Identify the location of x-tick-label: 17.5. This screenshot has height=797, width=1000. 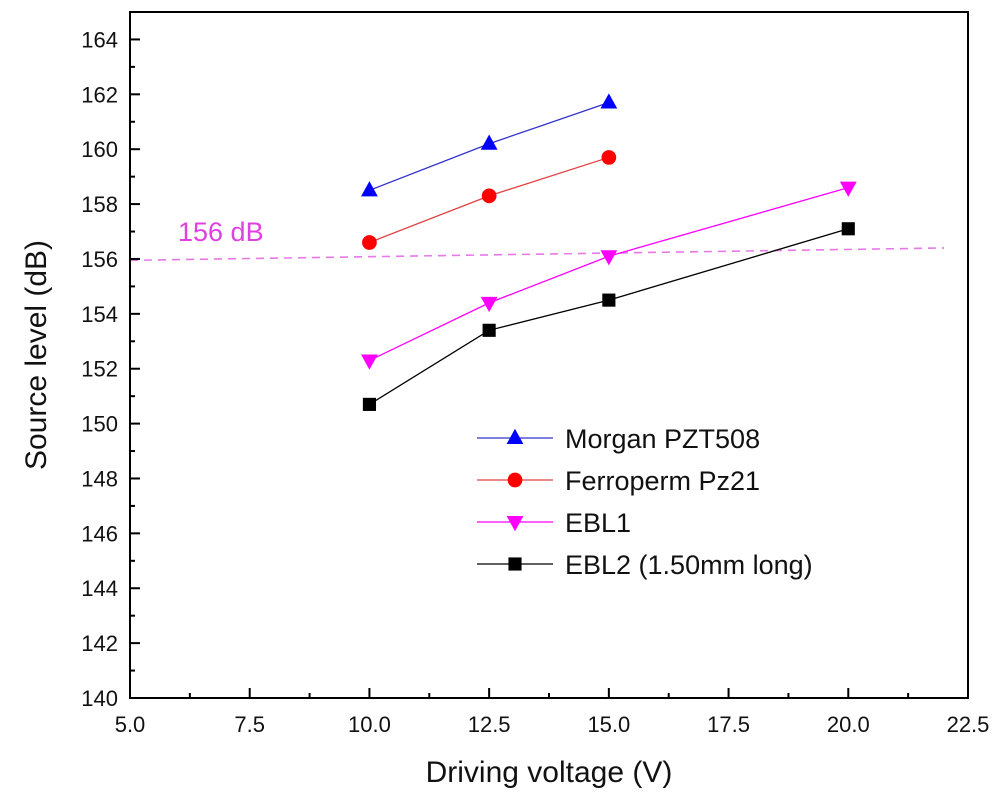
(728, 724).